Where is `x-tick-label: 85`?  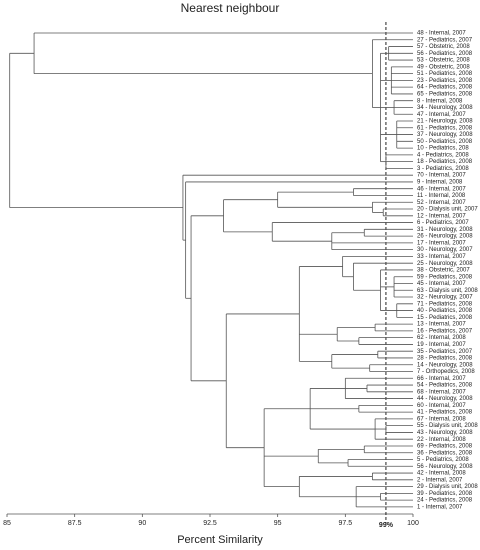 x-tick-label: 85 is located at coordinates (7, 523).